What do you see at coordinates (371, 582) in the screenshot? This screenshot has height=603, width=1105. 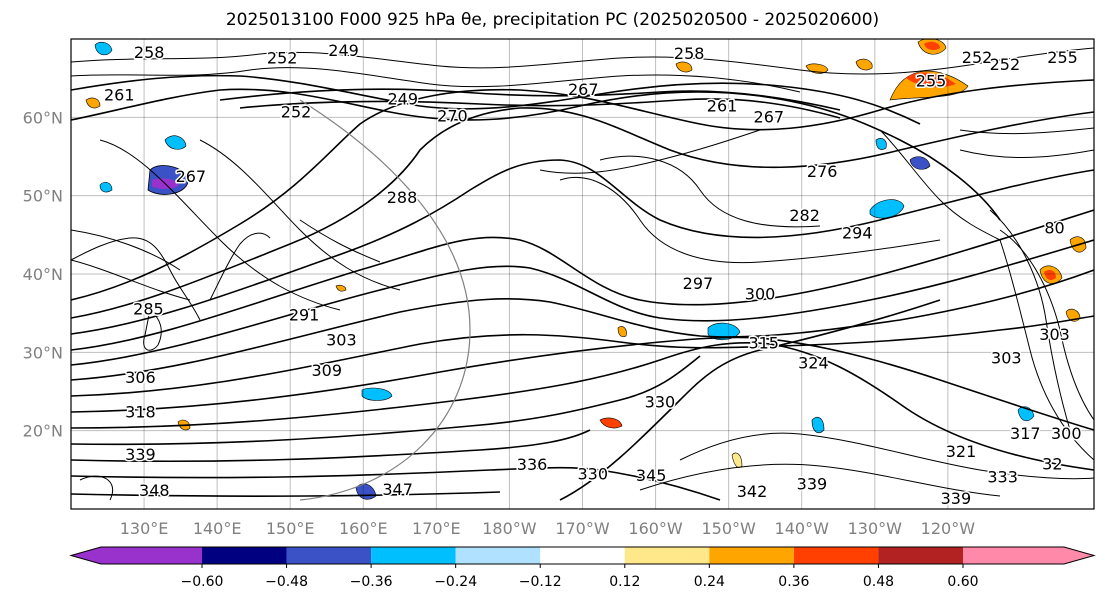 I see `colorbar-tick-label: −0.36` at bounding box center [371, 582].